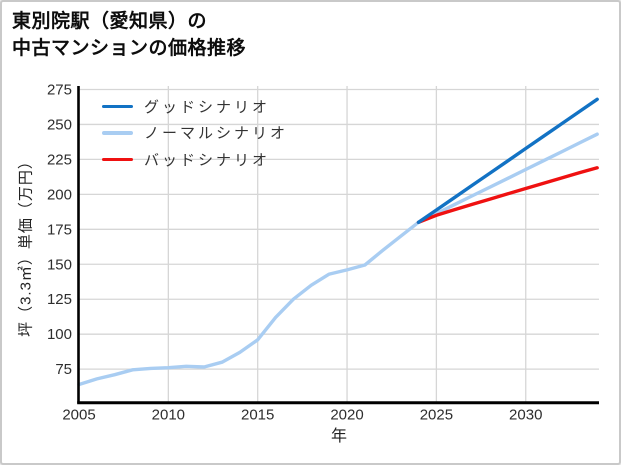 The image size is (621, 465). I want to click on legend-item-good-scenario: グッドシナリオ, so click(195, 106).